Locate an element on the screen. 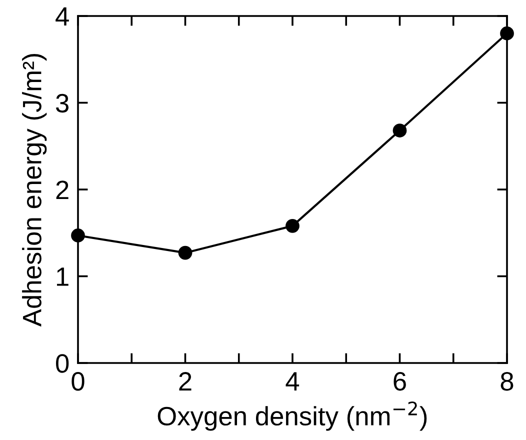 This screenshot has width=526, height=440. y-tick-label: 3 is located at coordinates (62, 103).